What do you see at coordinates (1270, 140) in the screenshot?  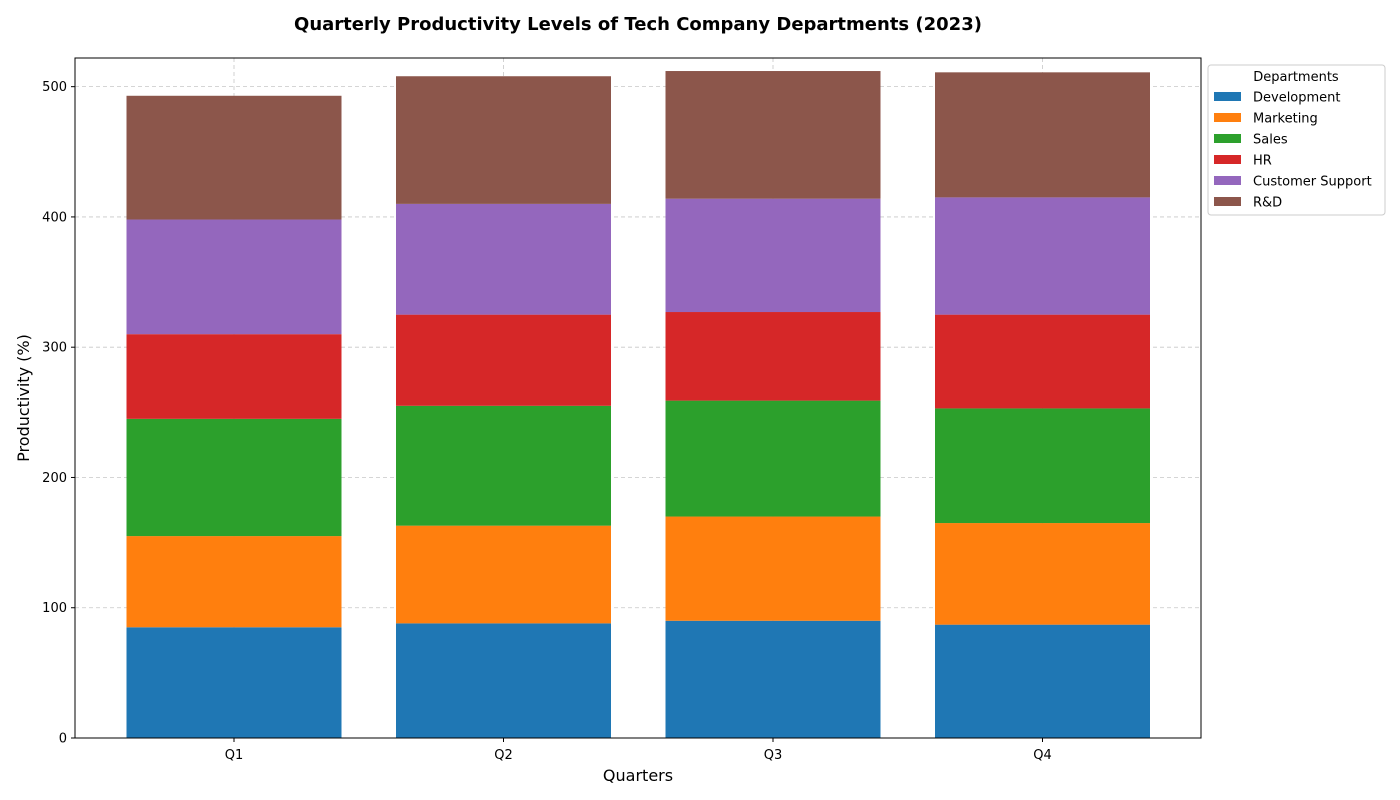 I see `legend-label-sales: Sales` at bounding box center [1270, 140].